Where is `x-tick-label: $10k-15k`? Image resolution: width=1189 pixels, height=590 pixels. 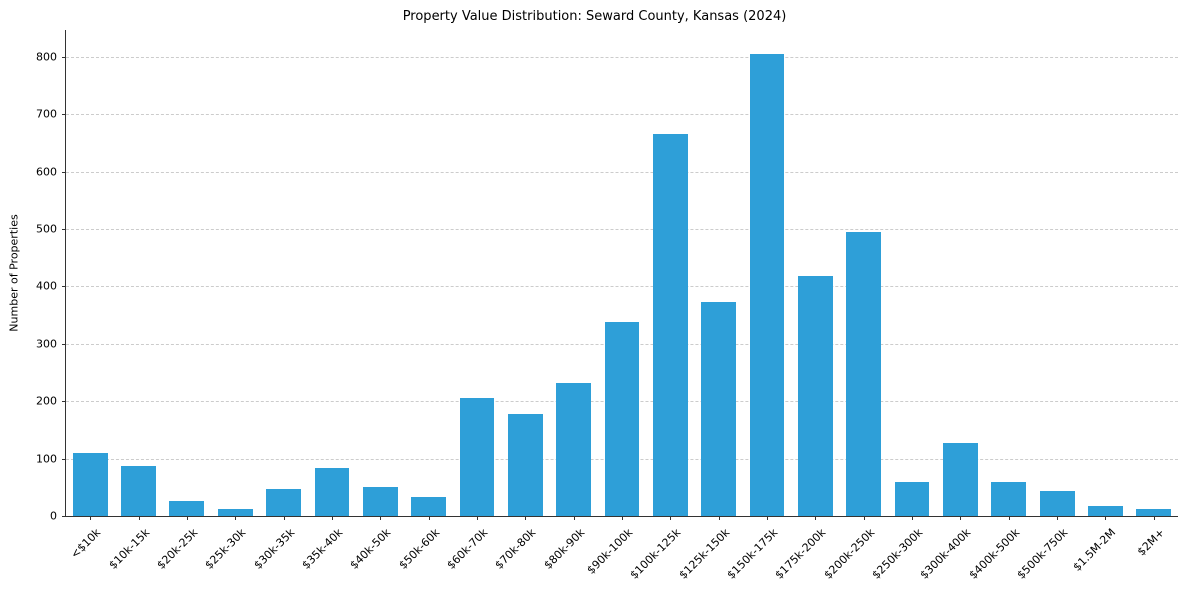 x-tick-label: $10k-15k is located at coordinates (128, 549).